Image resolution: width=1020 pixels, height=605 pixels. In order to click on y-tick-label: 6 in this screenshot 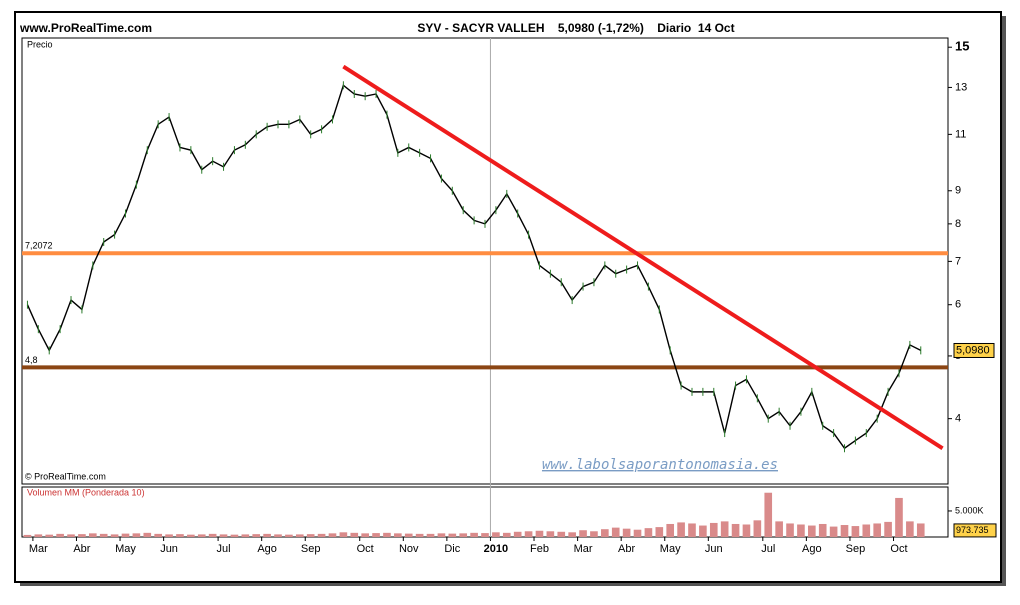, I will do `click(958, 305)`.